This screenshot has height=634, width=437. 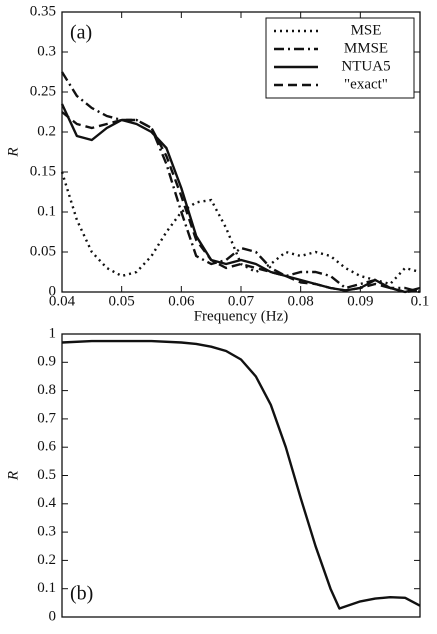 What do you see at coordinates (43, 91) in the screenshot?
I see `y-tick-label: 0.25` at bounding box center [43, 91].